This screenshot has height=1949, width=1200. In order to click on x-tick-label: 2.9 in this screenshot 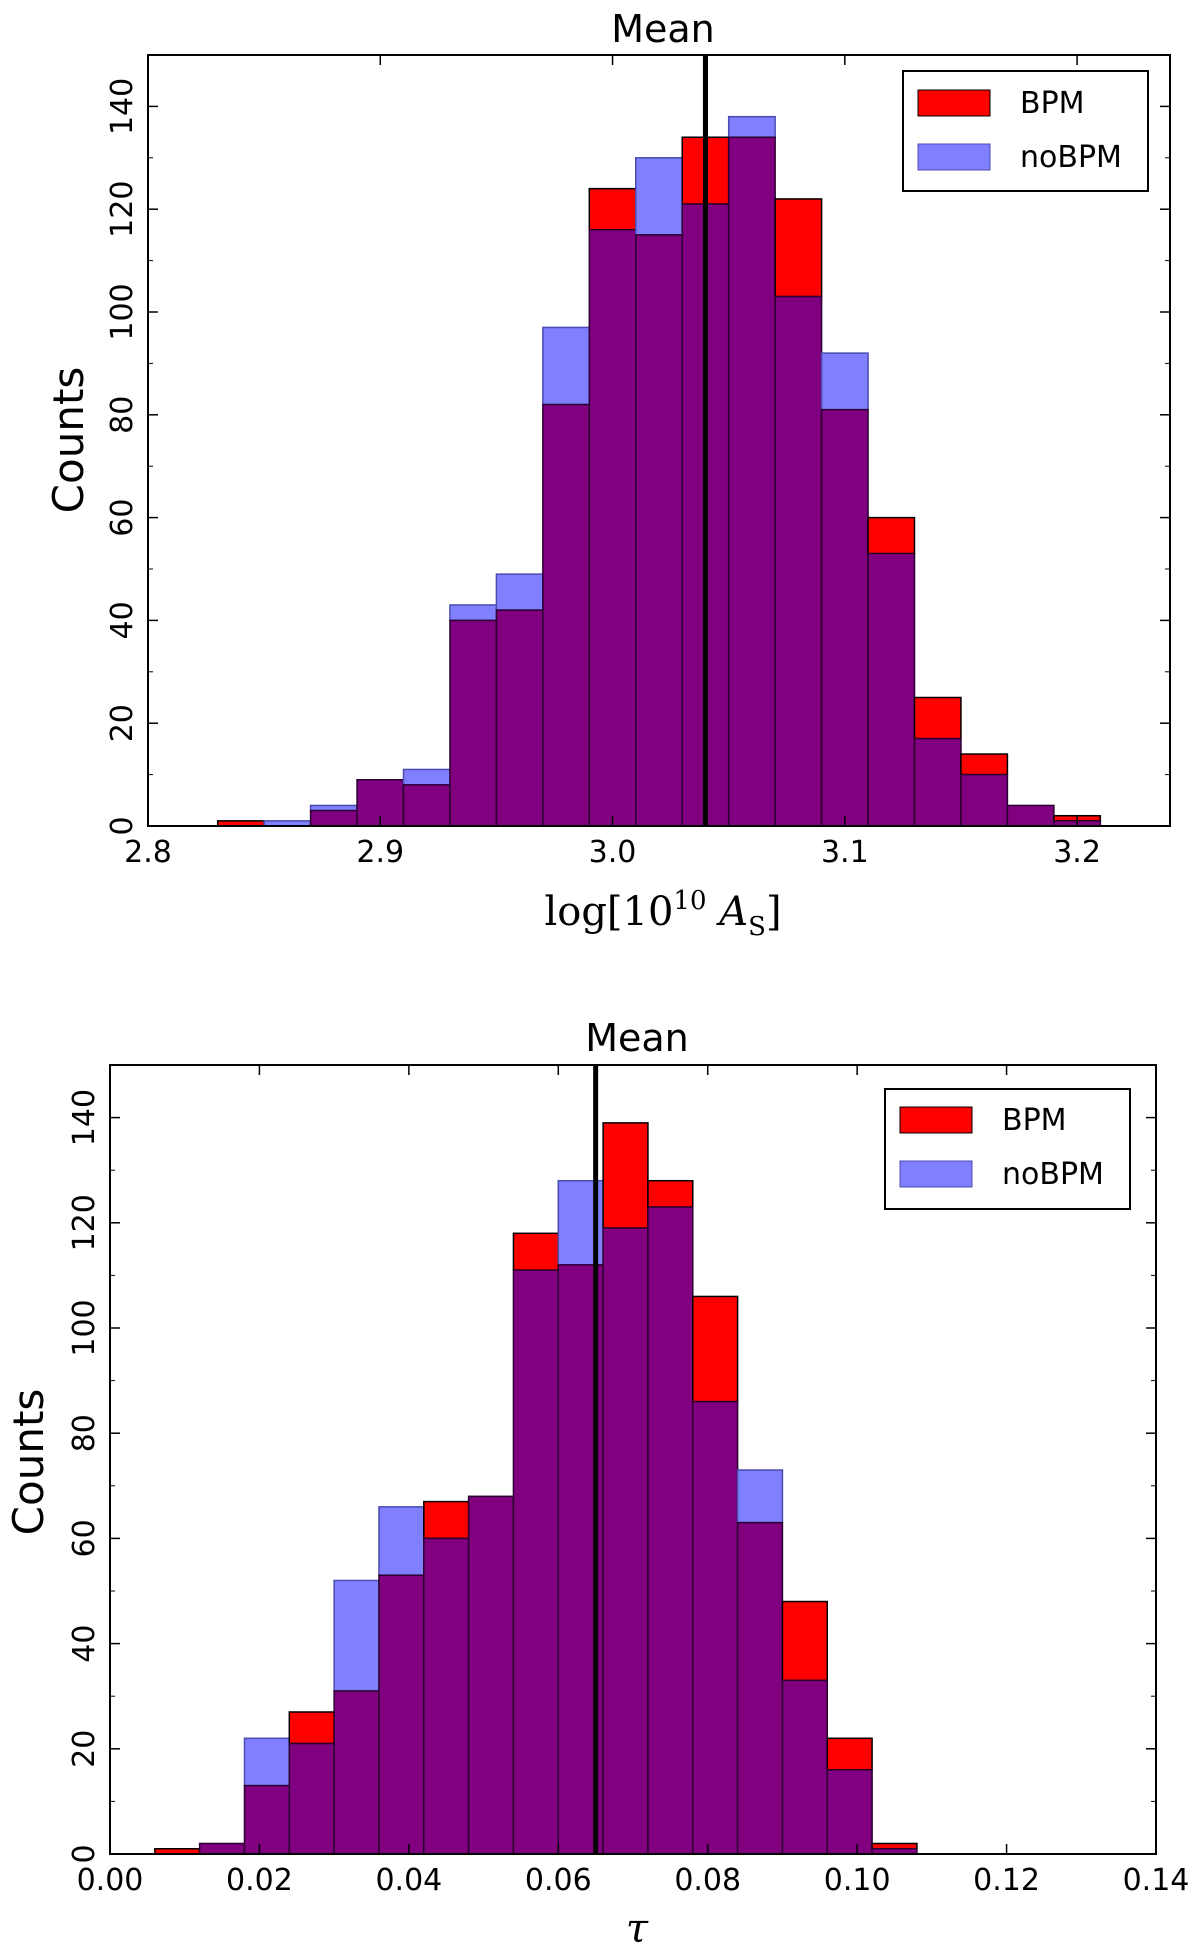, I will do `click(380, 852)`.